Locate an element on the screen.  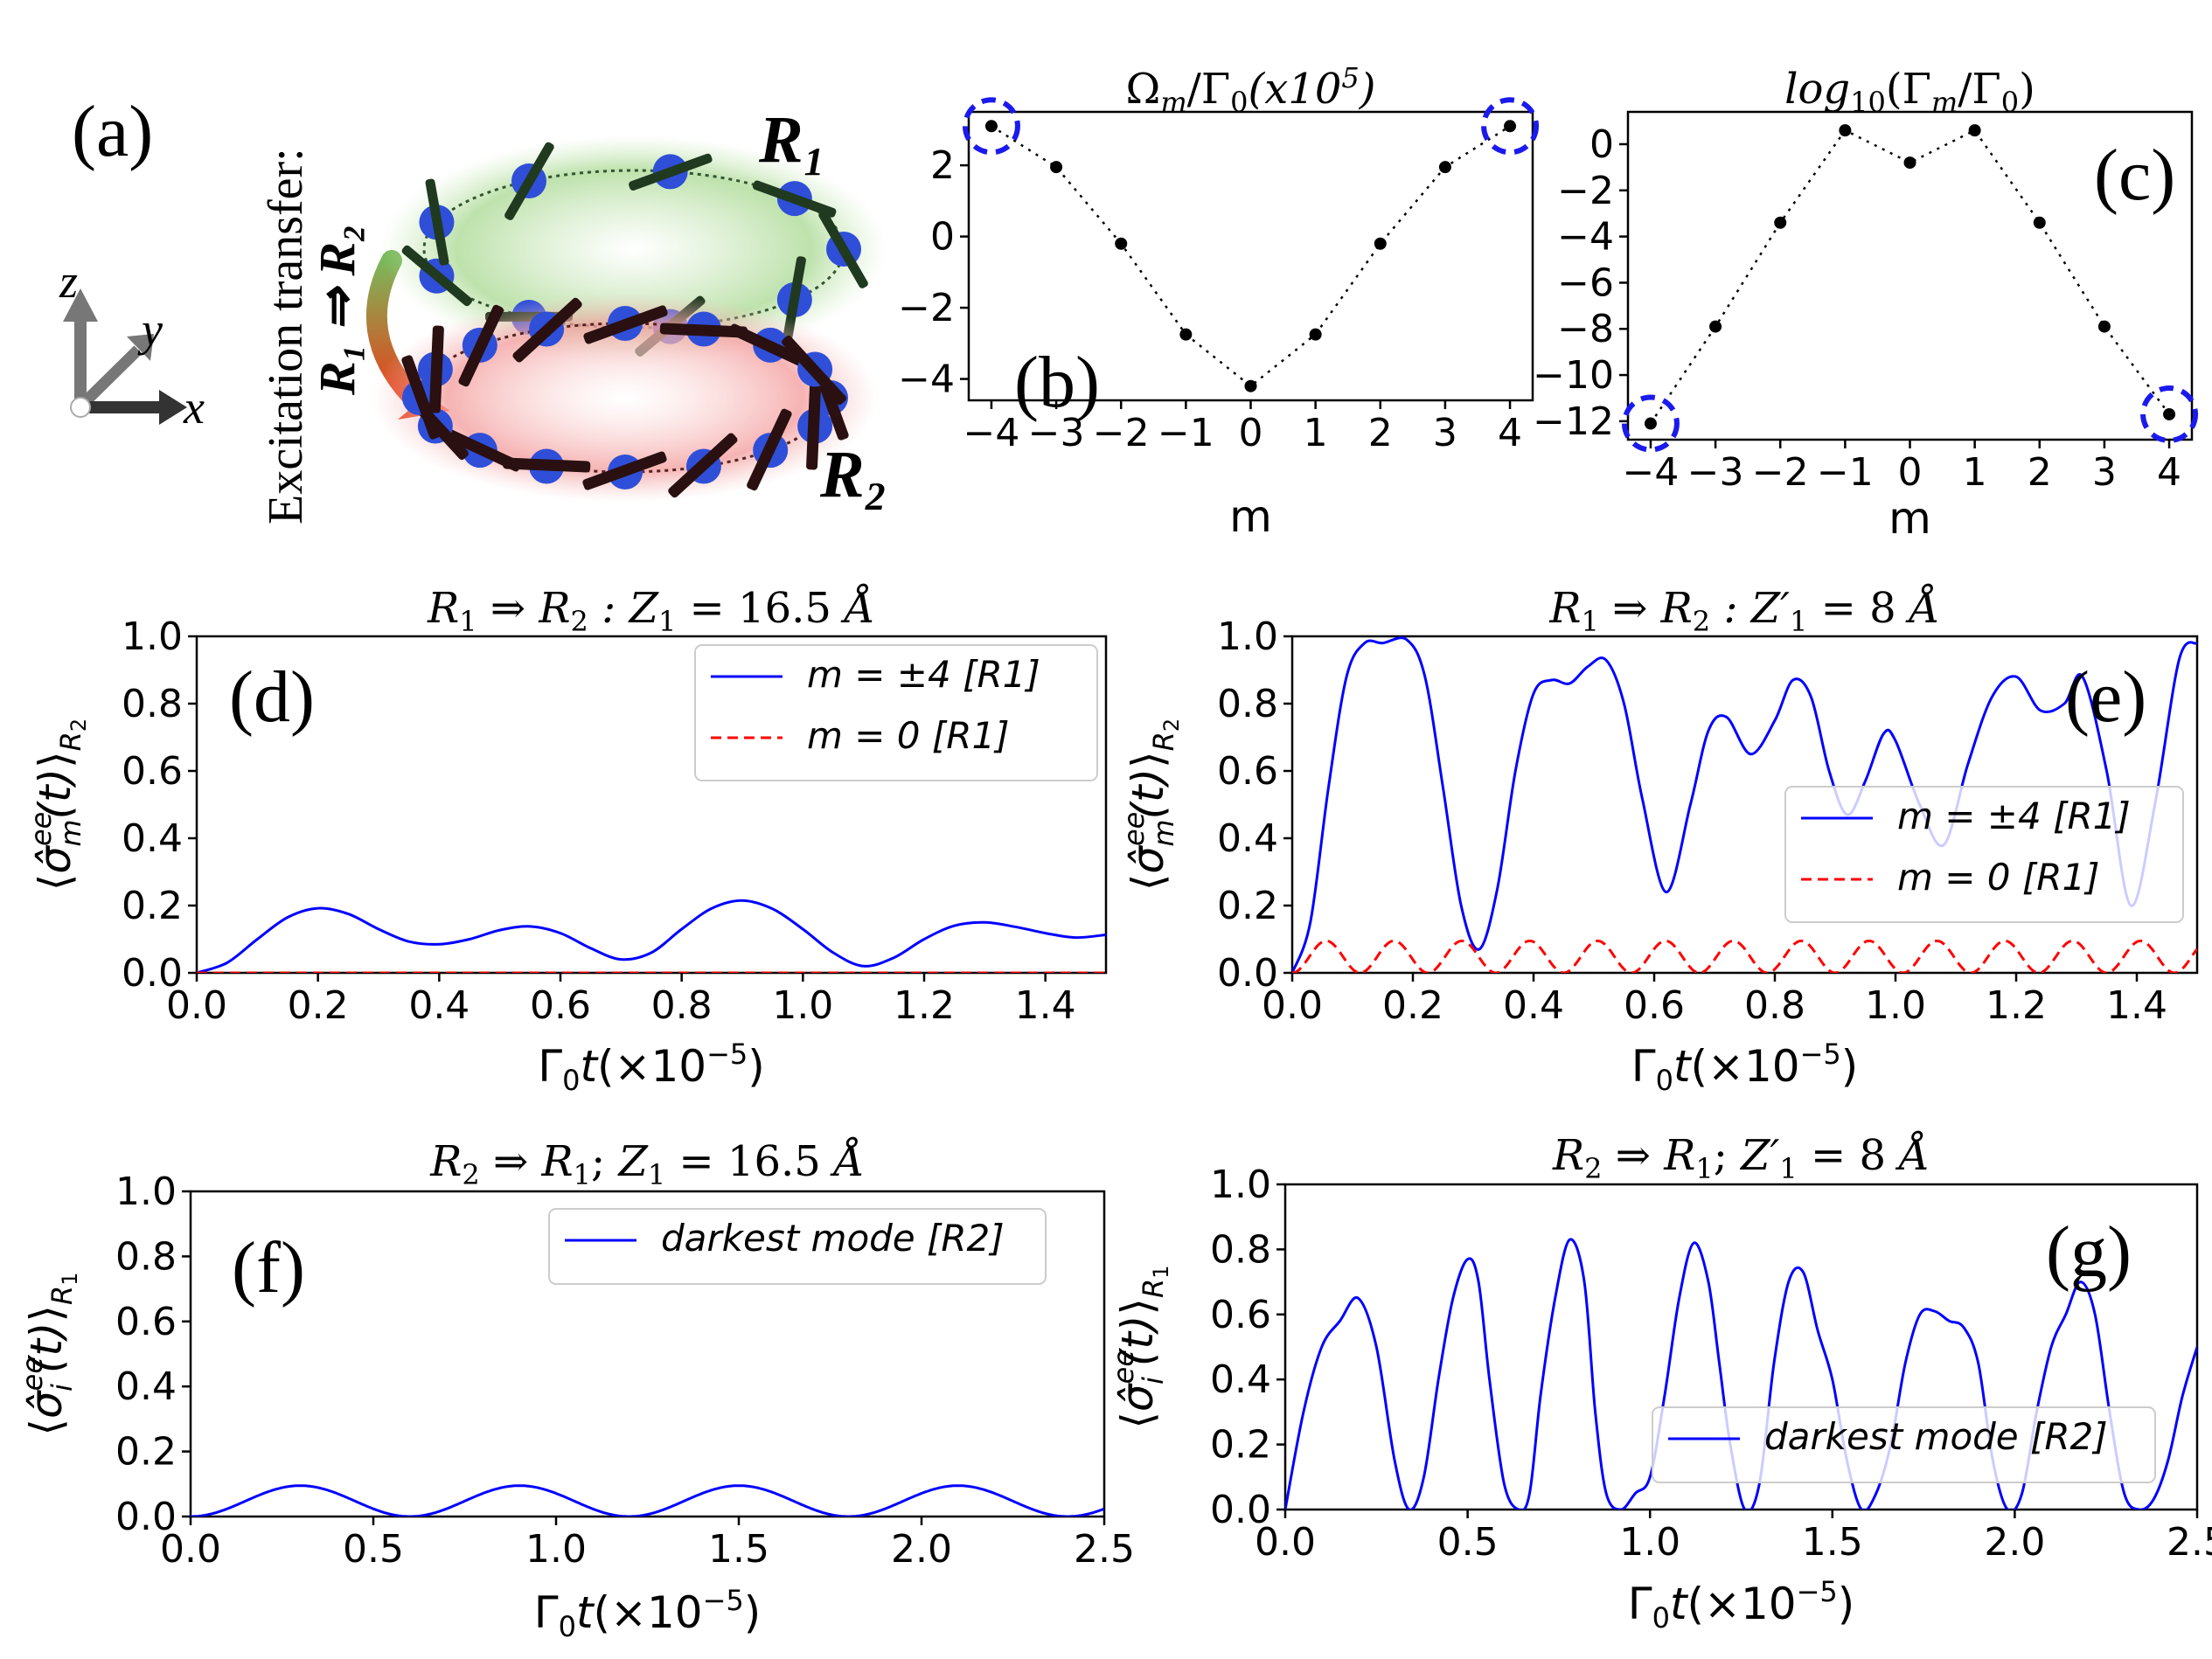
ring1-label: R₁ is located at coordinates (792, 140).